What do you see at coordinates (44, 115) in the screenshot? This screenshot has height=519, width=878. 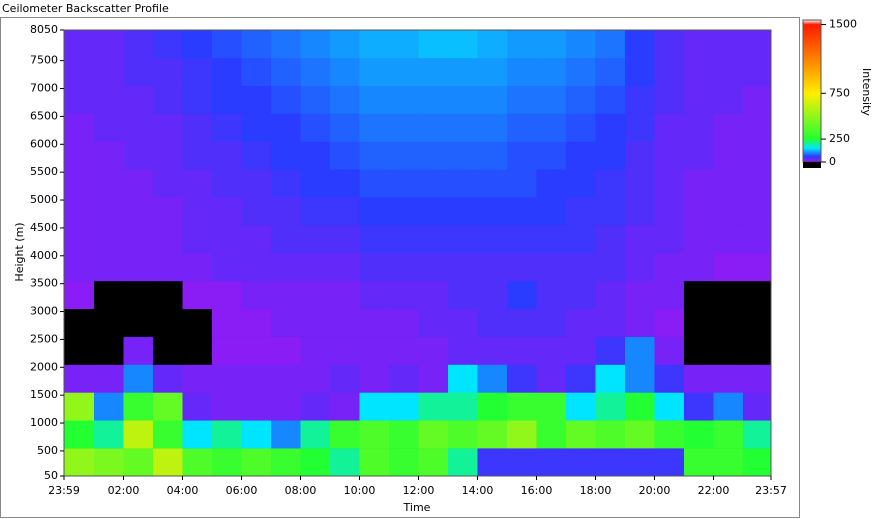 I see `y-tick-label: 6500` at bounding box center [44, 115].